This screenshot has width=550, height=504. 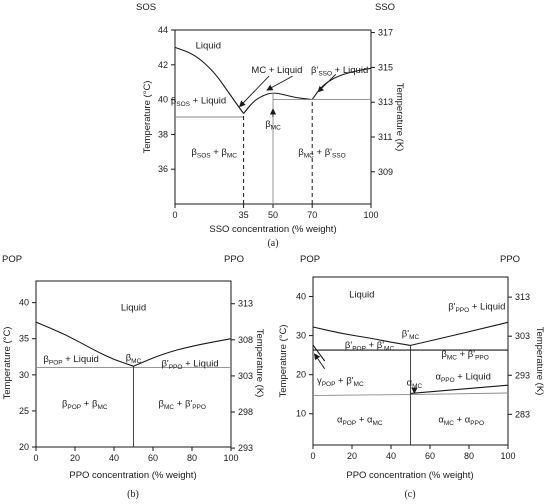 I want to click on region-label-c-7: αPPO​ + Liquid, so click(x=462, y=378).